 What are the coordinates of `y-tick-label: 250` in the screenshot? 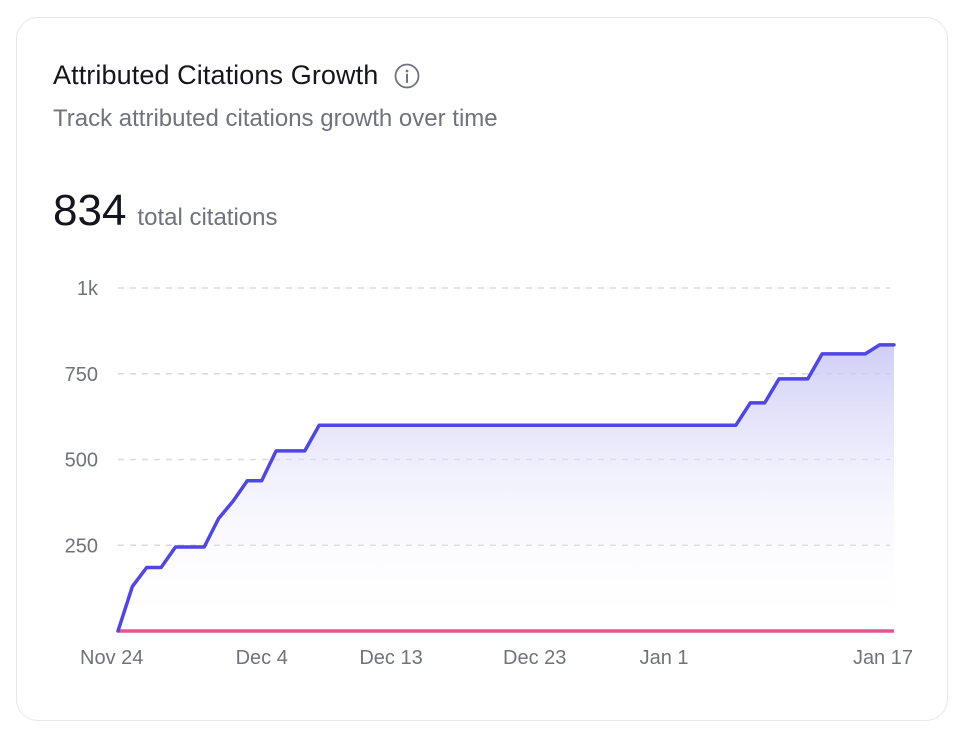 It's located at (81, 546).